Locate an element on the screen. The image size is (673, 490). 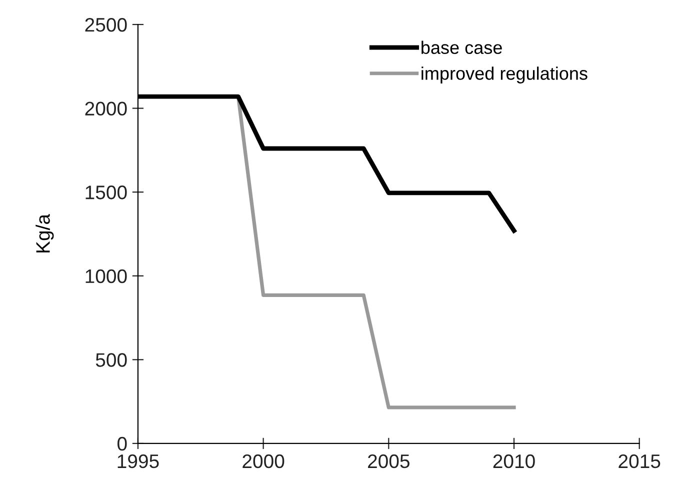
legend-label: base case is located at coordinates (462, 47).